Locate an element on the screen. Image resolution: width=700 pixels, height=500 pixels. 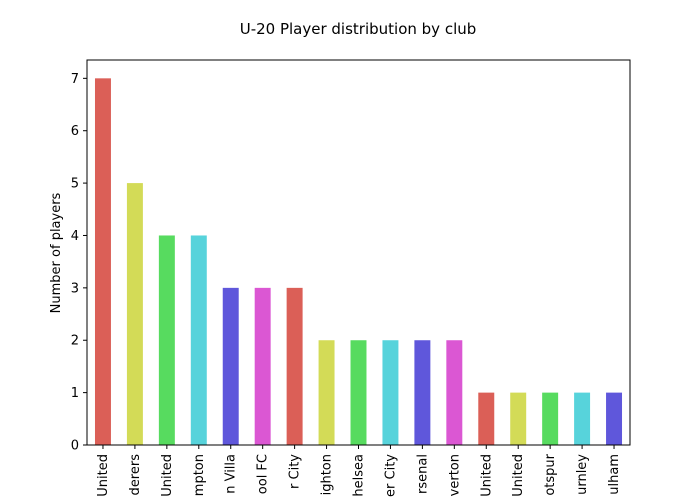
y-tick-label-0: 0 is located at coordinates (75, 446).